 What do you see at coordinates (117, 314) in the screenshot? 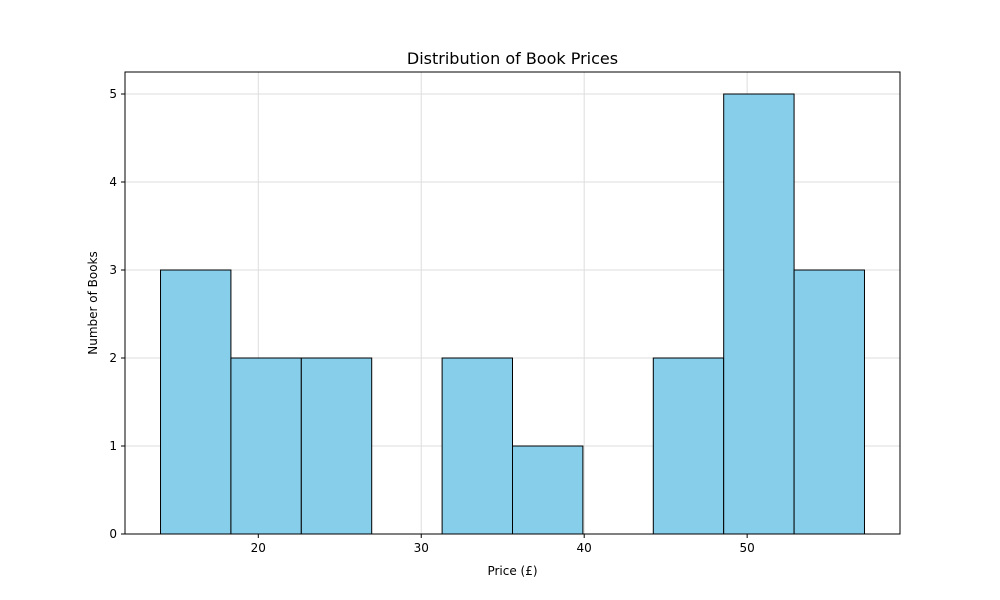
I see `y-axis-ticks: 0 1 2 3 4 5` at bounding box center [117, 314].